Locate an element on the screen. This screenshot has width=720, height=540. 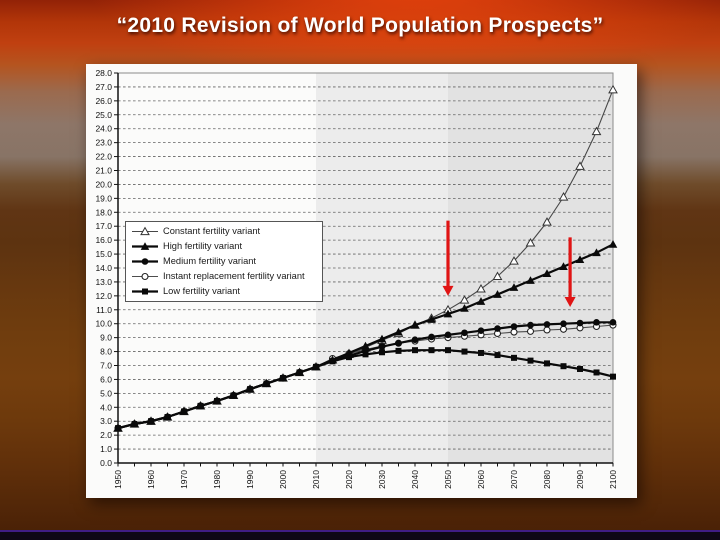
legend-item: Constant fertility variant is located at coordinates (225, 231).